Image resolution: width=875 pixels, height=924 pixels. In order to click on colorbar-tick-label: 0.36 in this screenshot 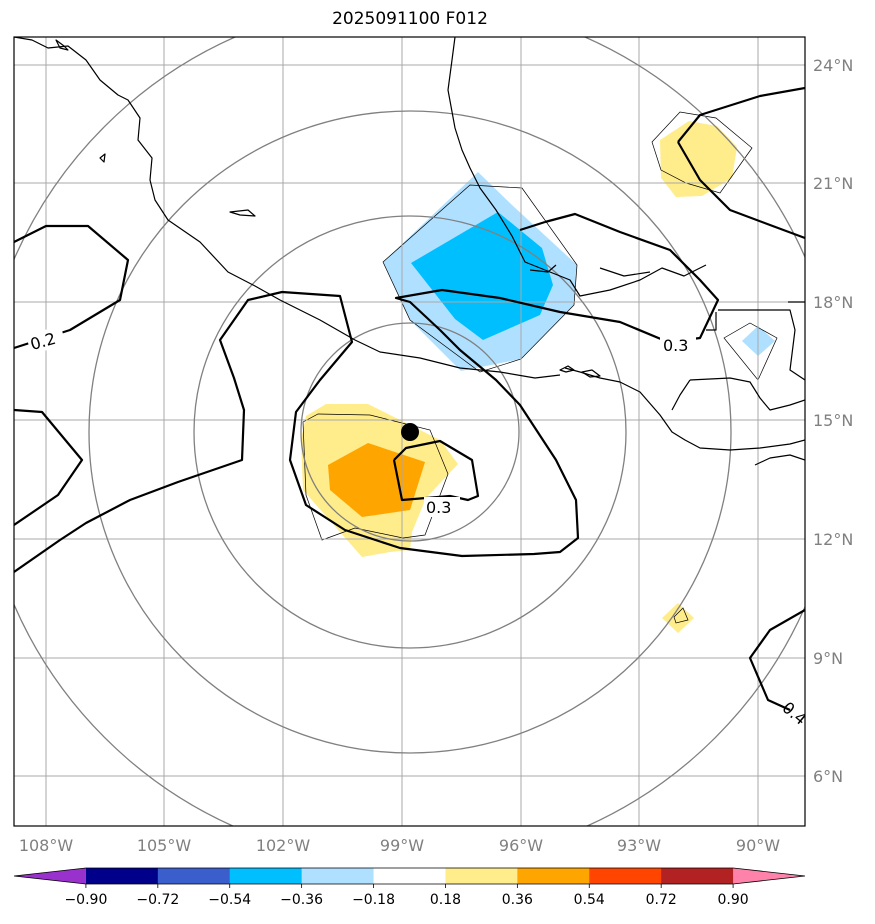, I will do `click(517, 900)`.